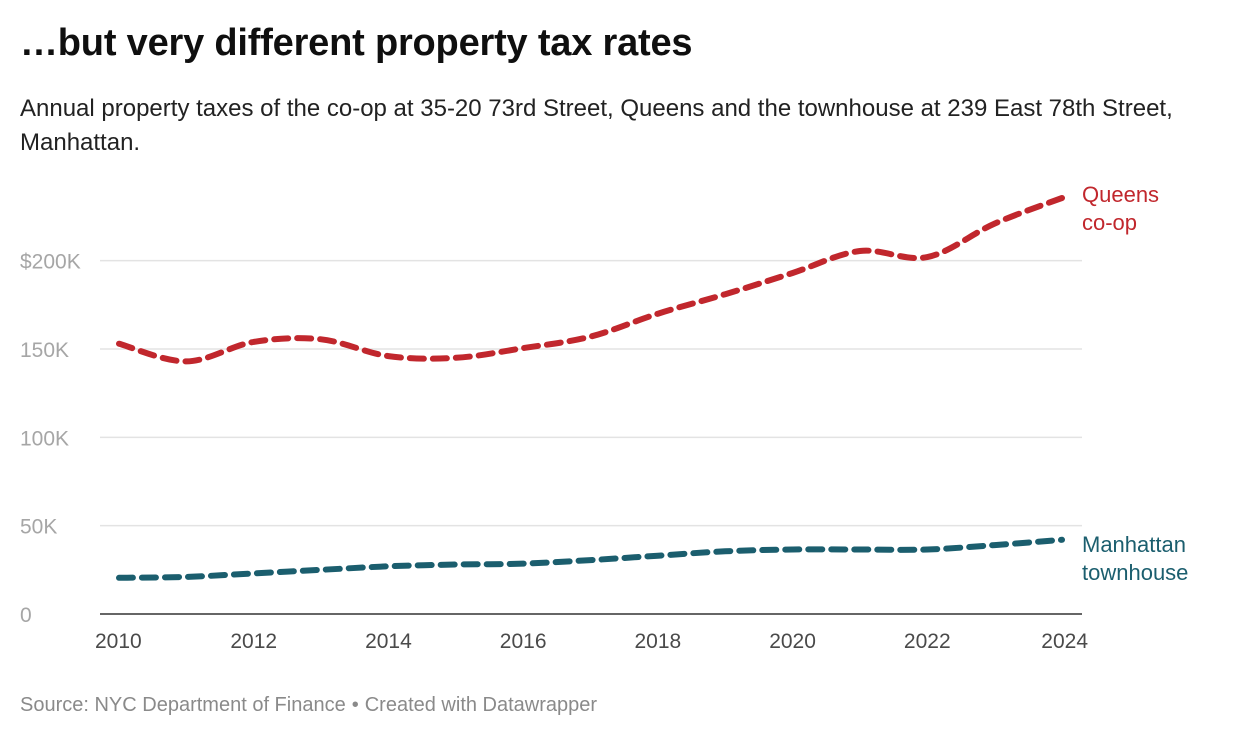 The height and width of the screenshot is (745, 1240). I want to click on y-tick-label: 100K, so click(44, 438).